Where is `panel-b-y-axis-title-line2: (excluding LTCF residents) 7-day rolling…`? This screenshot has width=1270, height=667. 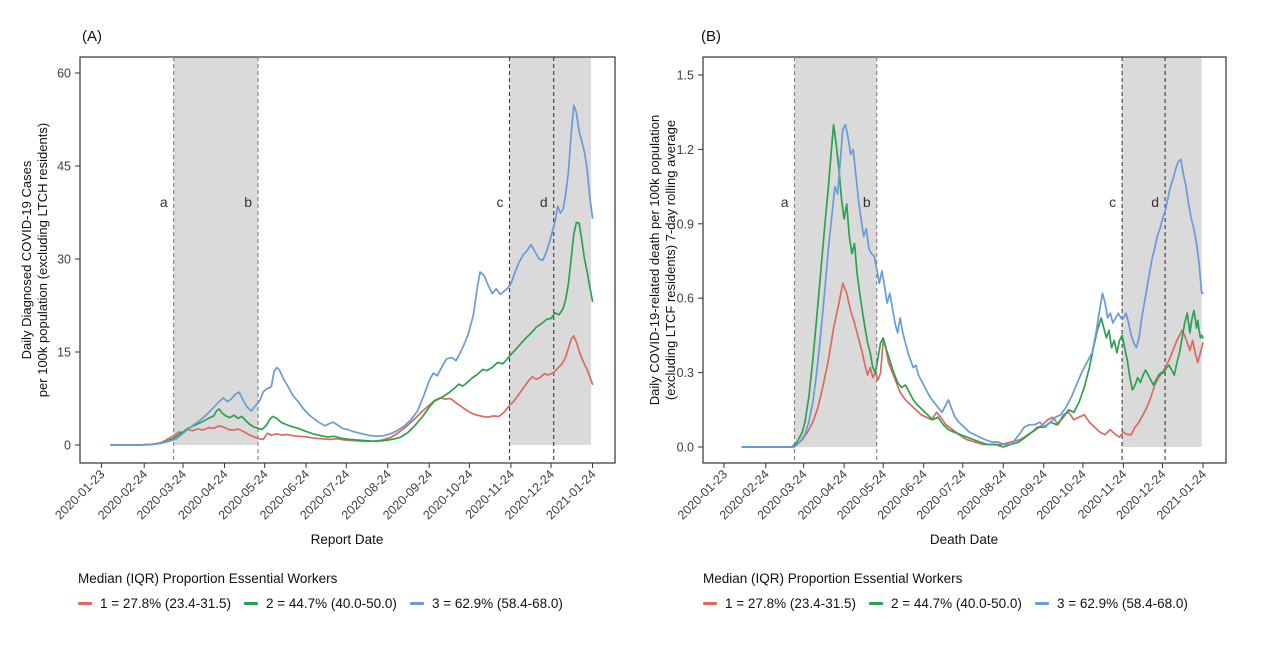 panel-b-y-axis-title-line2: (excluding LTCF residents) 7-day rolling… is located at coordinates (670, 260).